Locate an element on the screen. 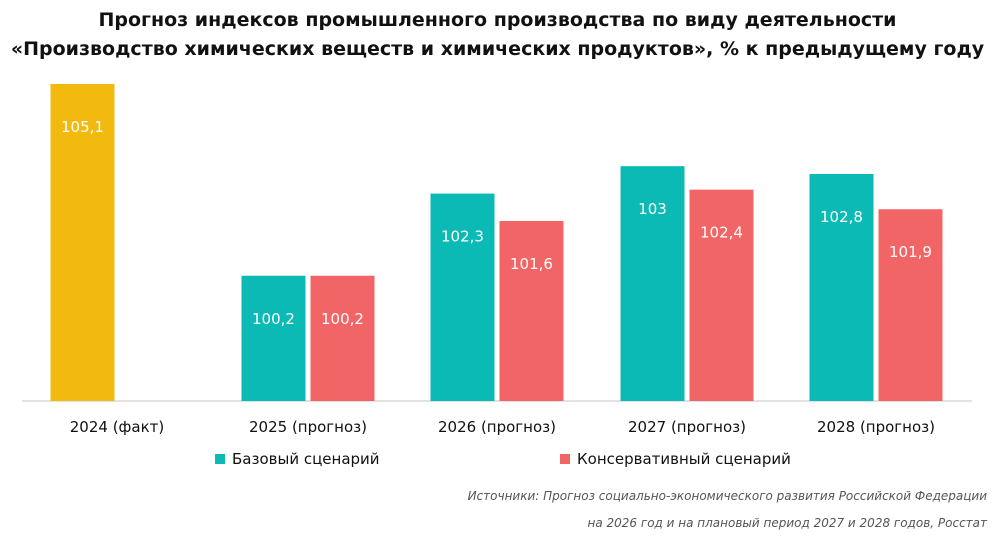 This screenshot has height=542, width=995. data-label: 105,1 is located at coordinates (82, 127).